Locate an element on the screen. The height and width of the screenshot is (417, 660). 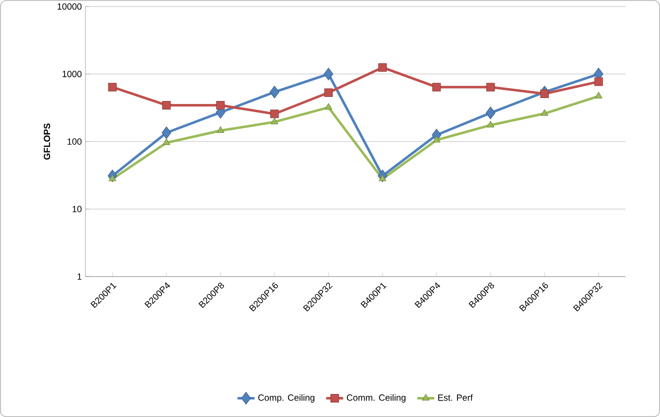
y-tick-label: 10000 is located at coordinates (70, 6).